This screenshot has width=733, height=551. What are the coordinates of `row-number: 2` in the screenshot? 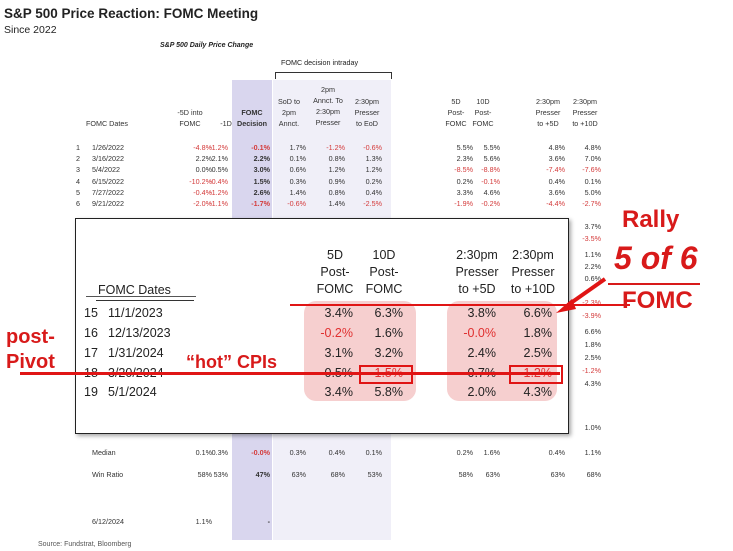 It's located at (78, 158).